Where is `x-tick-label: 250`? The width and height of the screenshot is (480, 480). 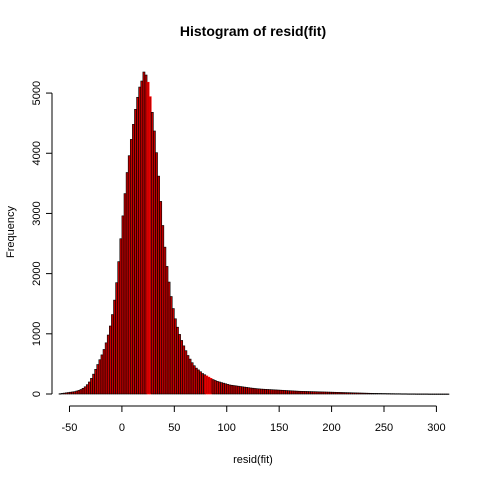
x-tick-label: 250 is located at coordinates (384, 428).